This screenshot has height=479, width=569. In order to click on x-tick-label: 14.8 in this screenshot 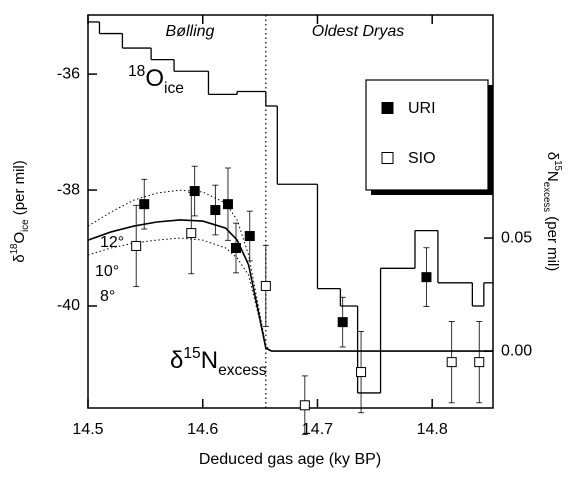, I will do `click(432, 429)`.